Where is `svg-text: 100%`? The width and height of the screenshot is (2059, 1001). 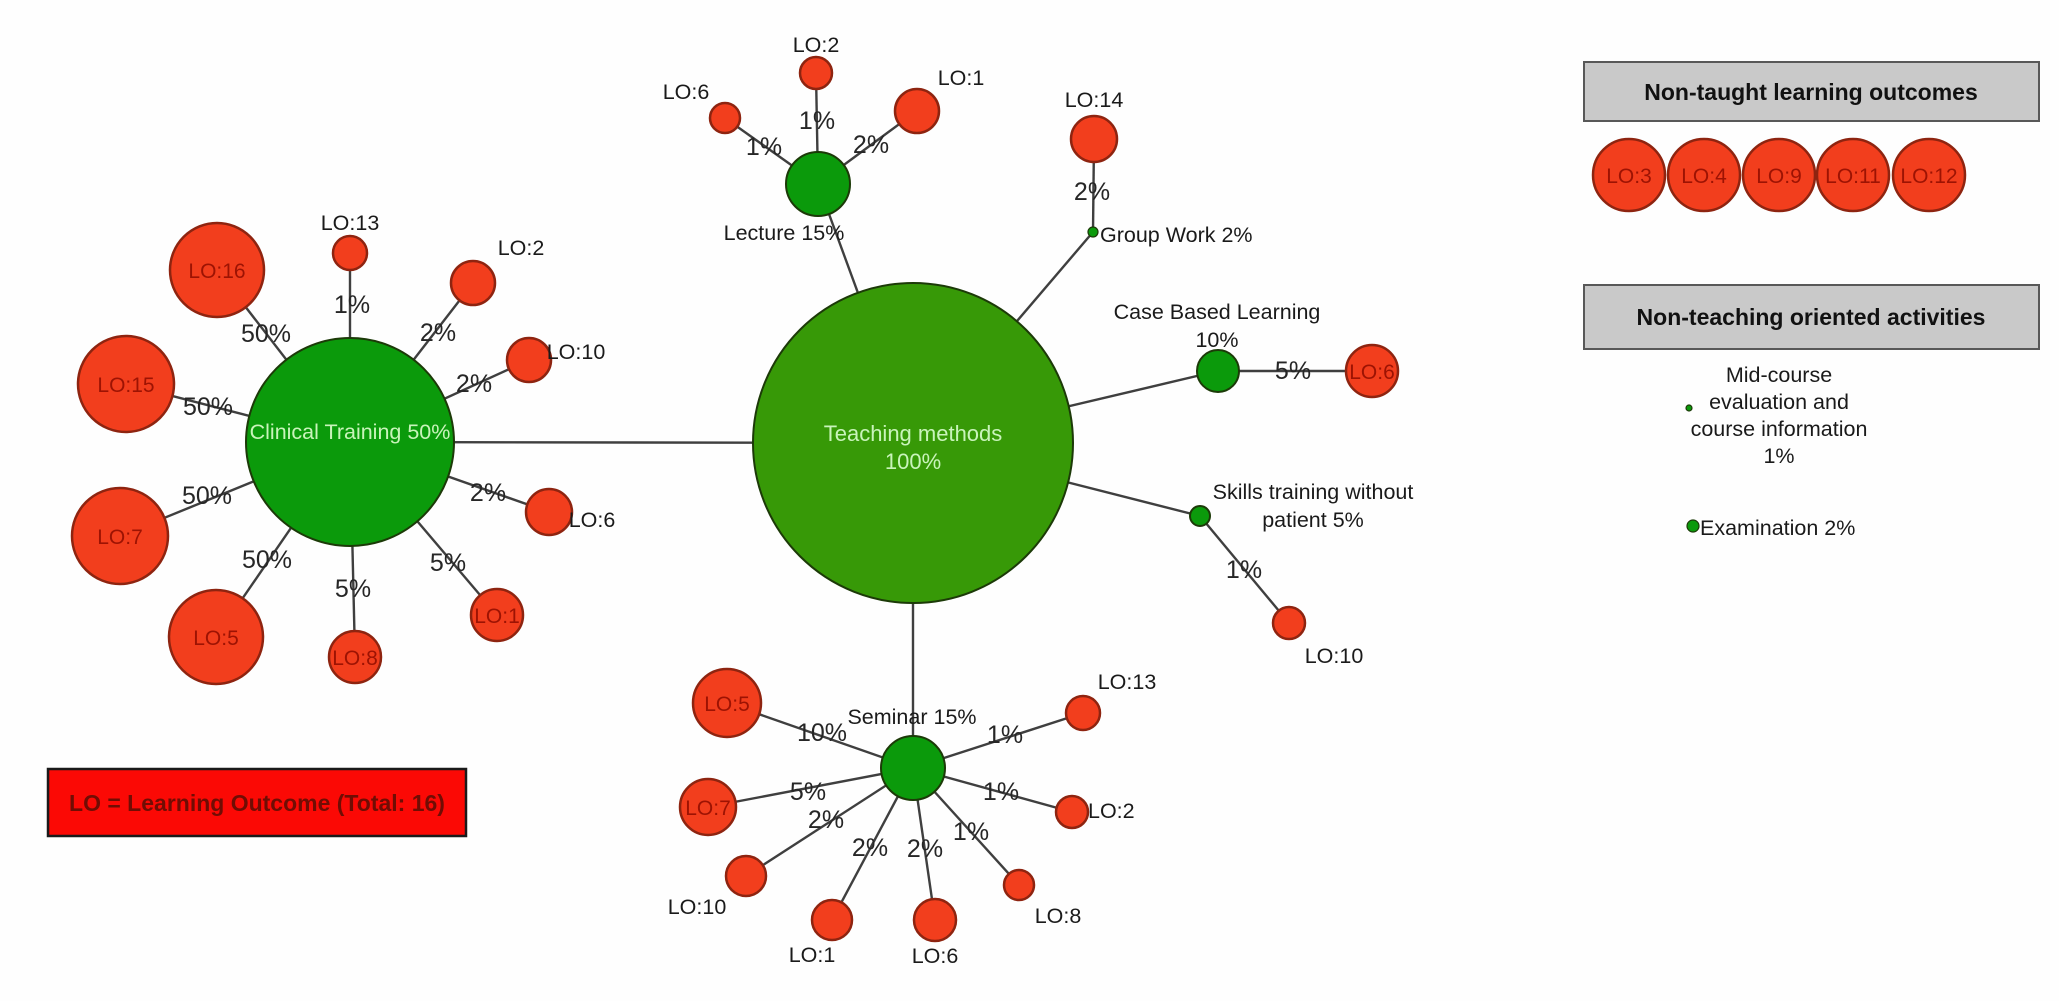
svg-text: 100% is located at coordinates (913, 461).